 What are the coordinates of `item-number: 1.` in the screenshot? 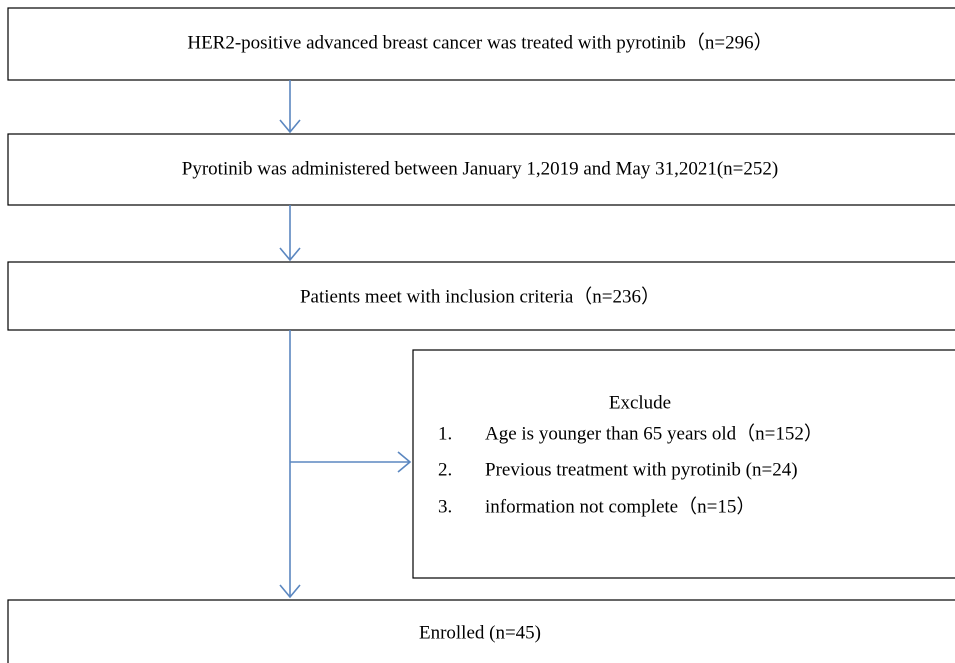 It's located at (445, 433).